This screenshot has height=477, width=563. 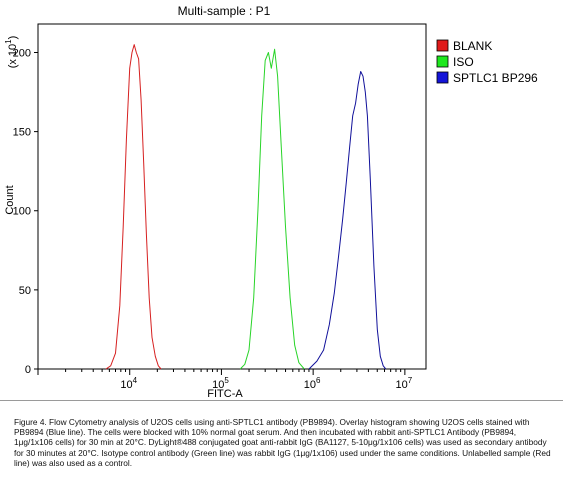 I want to click on x-axis-label: FITC-A, so click(x=225, y=394).